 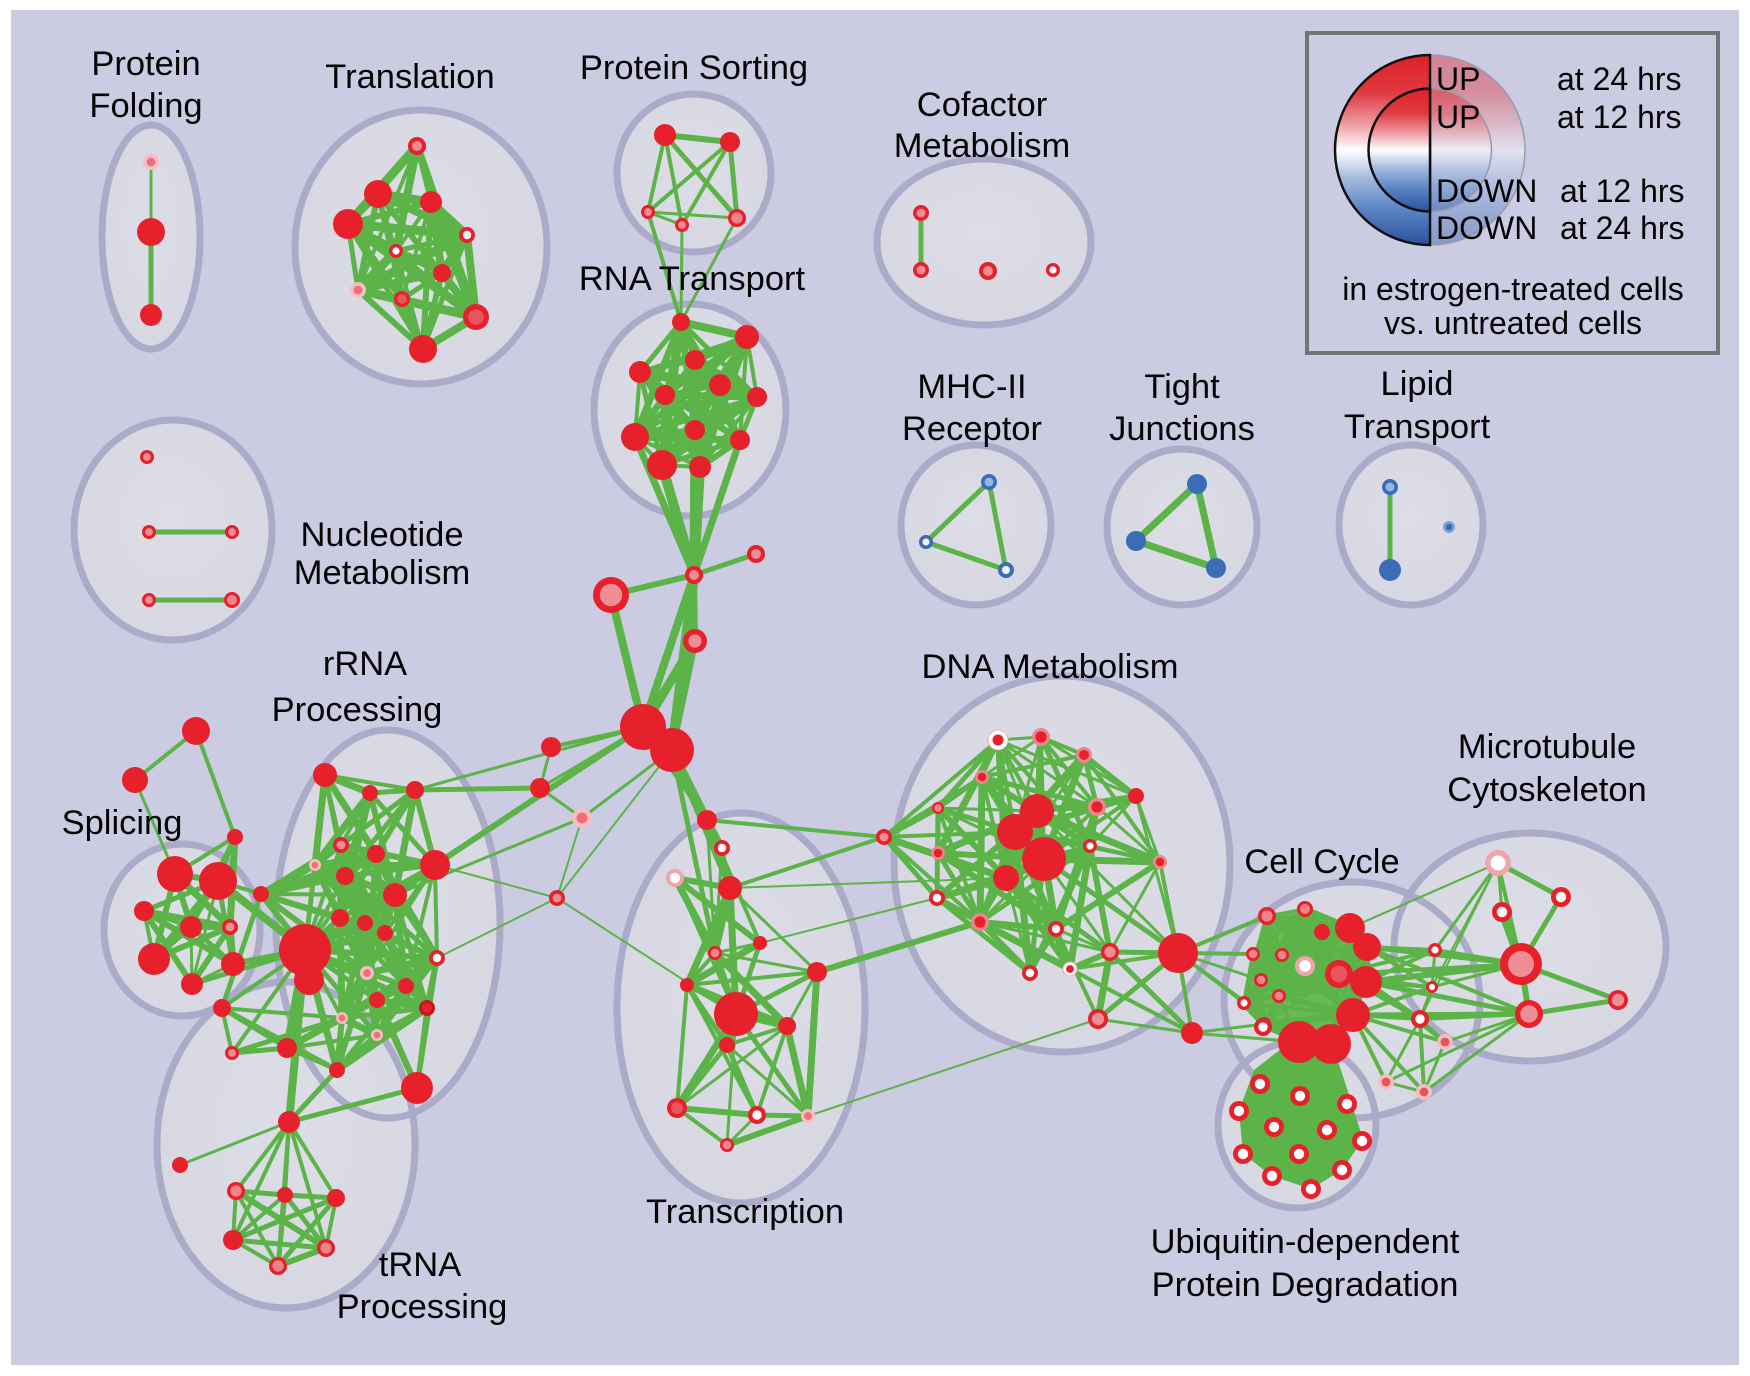 I want to click on svg-text: Translation, so click(x=409, y=77).